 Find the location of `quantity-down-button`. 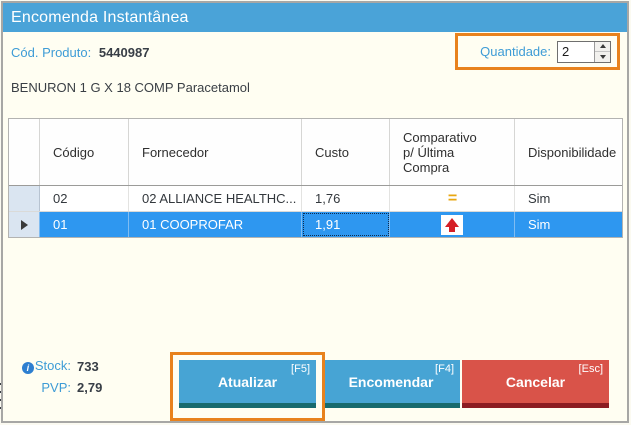

quantity-down-button is located at coordinates (602, 56).